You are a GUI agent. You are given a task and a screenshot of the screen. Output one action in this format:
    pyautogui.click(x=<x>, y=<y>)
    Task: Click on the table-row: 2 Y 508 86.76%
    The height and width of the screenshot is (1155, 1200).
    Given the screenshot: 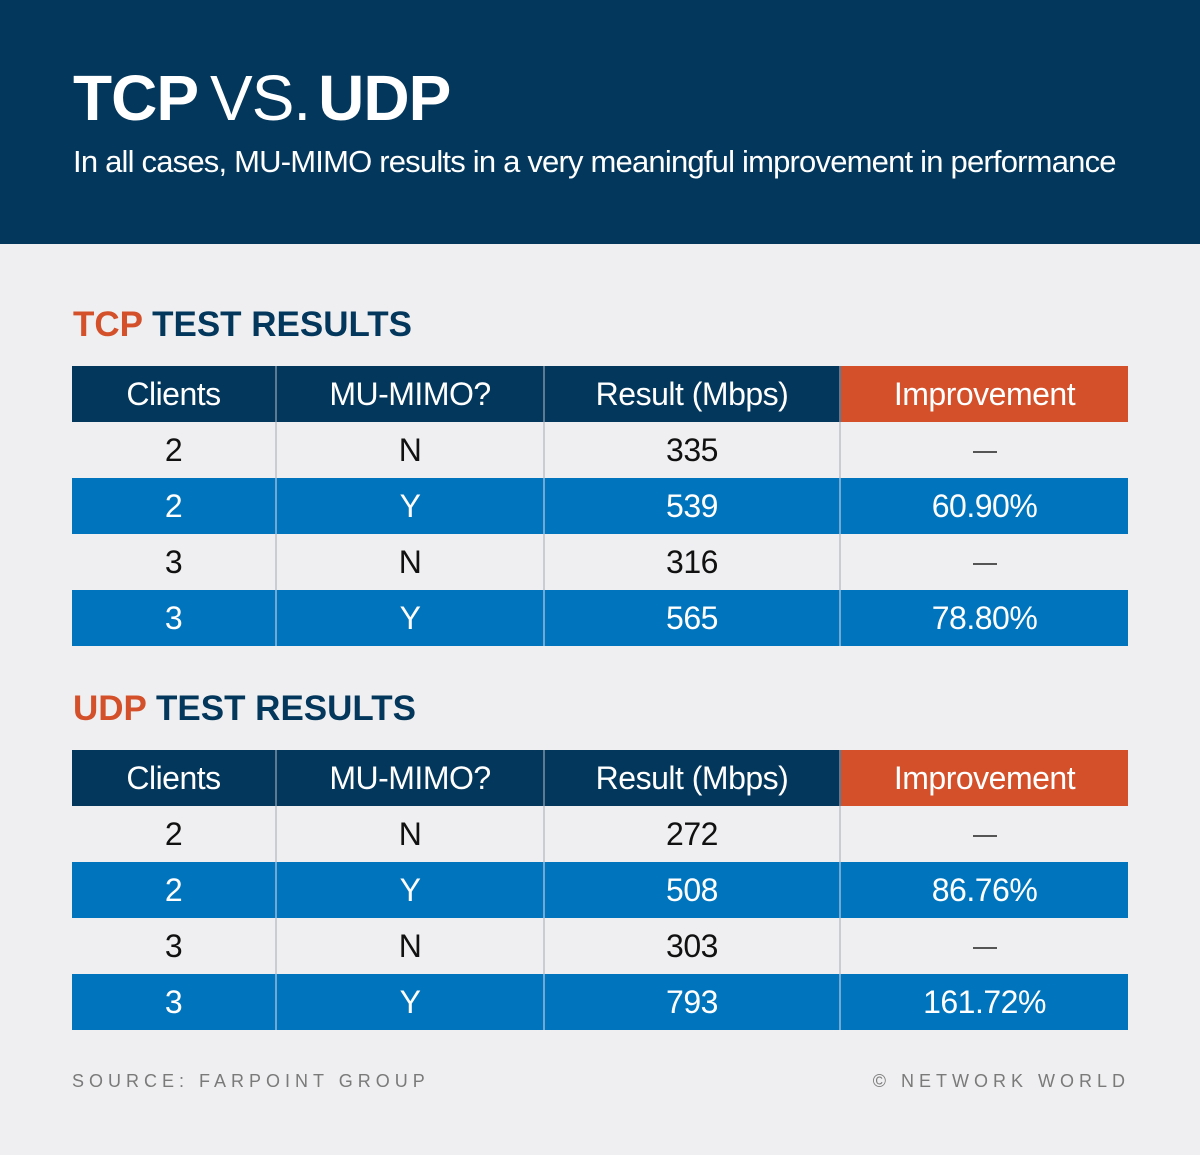 What is the action you would take?
    pyautogui.click(x=600, y=890)
    